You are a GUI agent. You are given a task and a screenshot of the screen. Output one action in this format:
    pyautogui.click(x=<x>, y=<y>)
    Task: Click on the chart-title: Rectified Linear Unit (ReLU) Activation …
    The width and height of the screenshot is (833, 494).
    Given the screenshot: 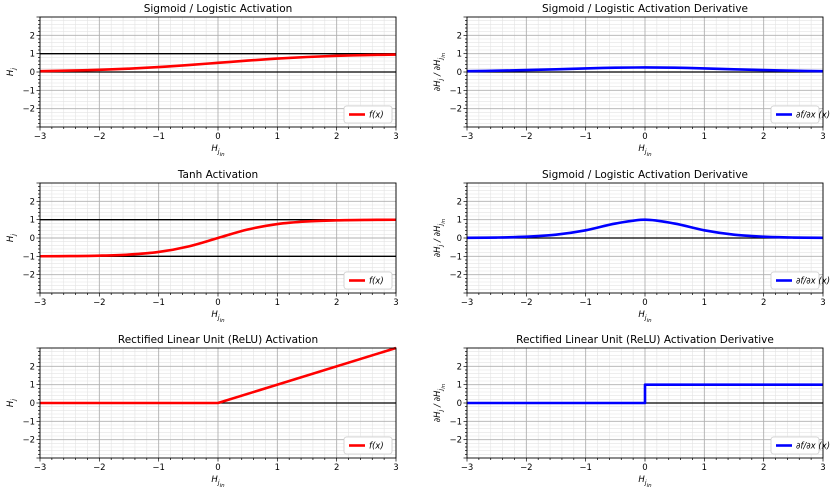 What is the action you would take?
    pyautogui.click(x=645, y=340)
    